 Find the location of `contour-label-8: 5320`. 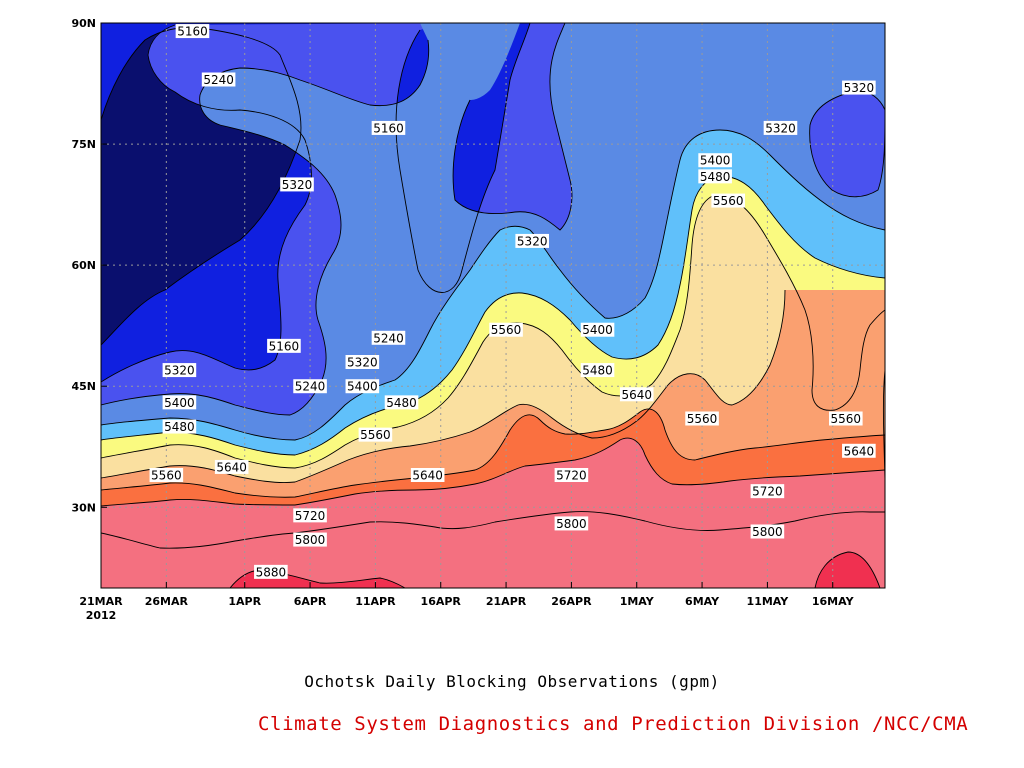

contour-label-8: 5320 is located at coordinates (297, 184).